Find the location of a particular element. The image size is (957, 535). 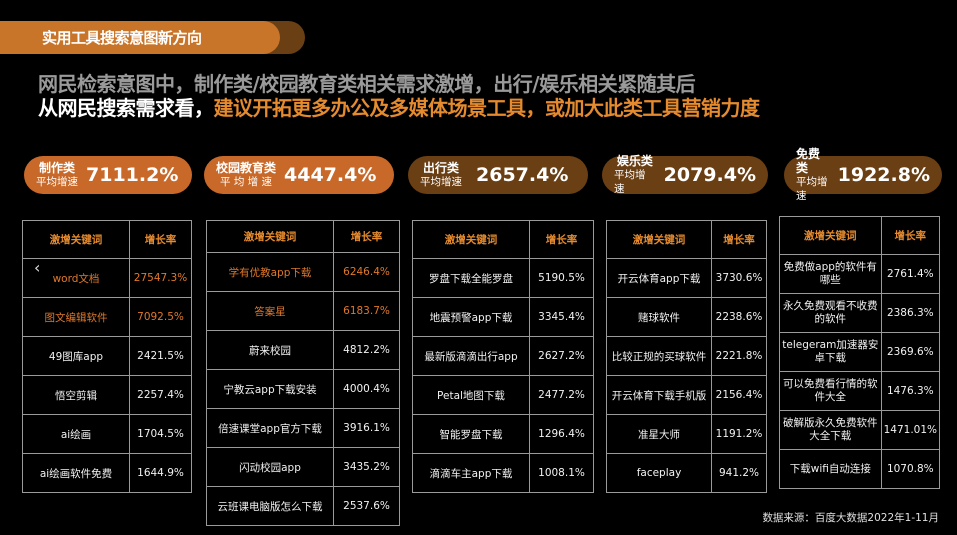

category-pill-travel: 出行类 平均增速 2657.4% is located at coordinates (498, 175).